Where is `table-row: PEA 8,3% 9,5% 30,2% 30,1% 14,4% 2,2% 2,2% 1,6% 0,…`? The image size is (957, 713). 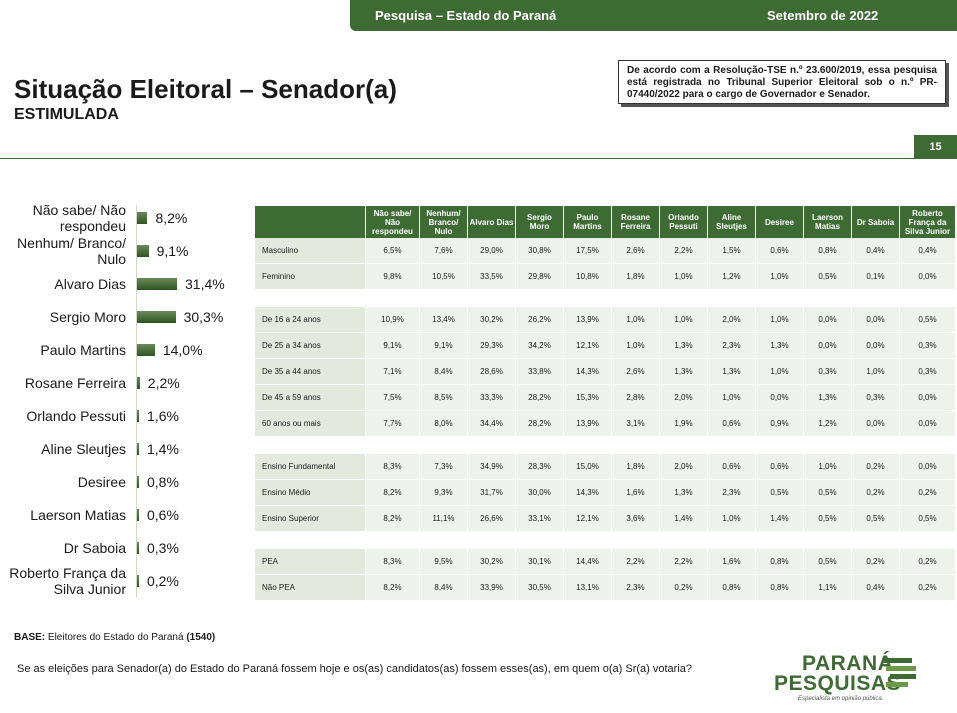 table-row: PEA 8,3% 9,5% 30,2% 30,1% 14,4% 2,2% 2,2% 1,6% 0,… is located at coordinates (605, 561).